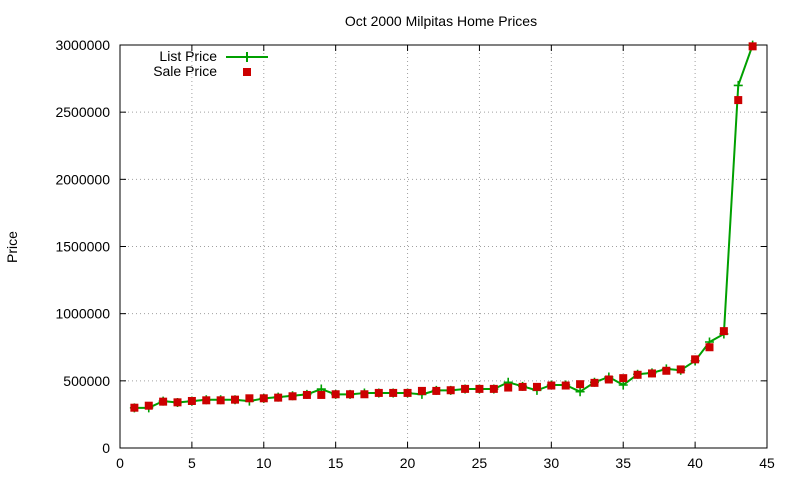 This screenshot has width=800, height=480. I want to click on y-tick-label: 0, so click(106, 448).